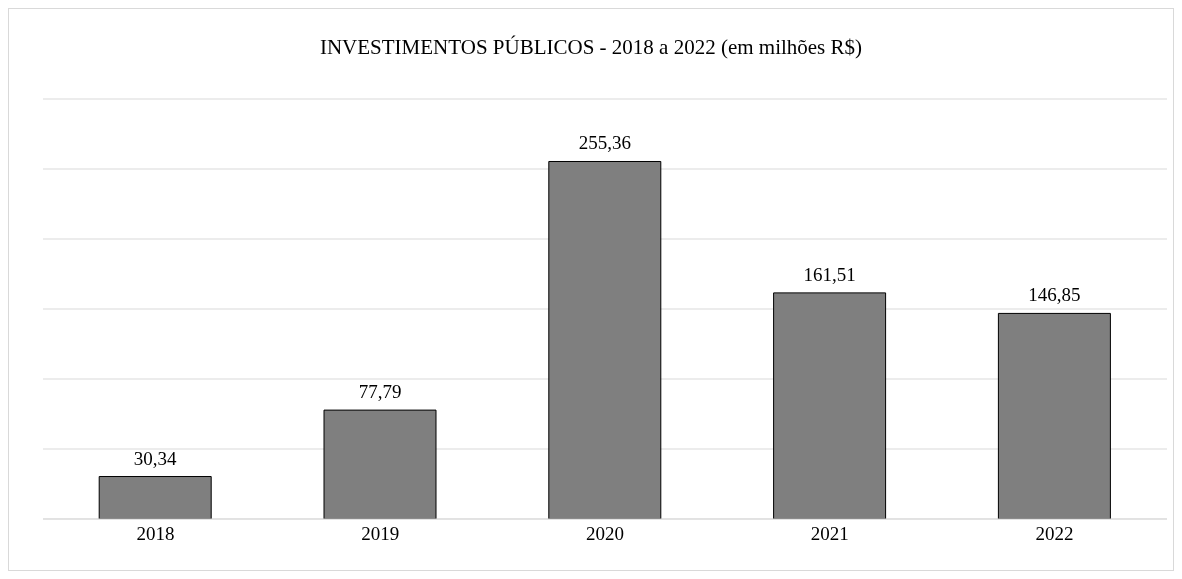  I want to click on x-tick-label: 2020, so click(605, 534).